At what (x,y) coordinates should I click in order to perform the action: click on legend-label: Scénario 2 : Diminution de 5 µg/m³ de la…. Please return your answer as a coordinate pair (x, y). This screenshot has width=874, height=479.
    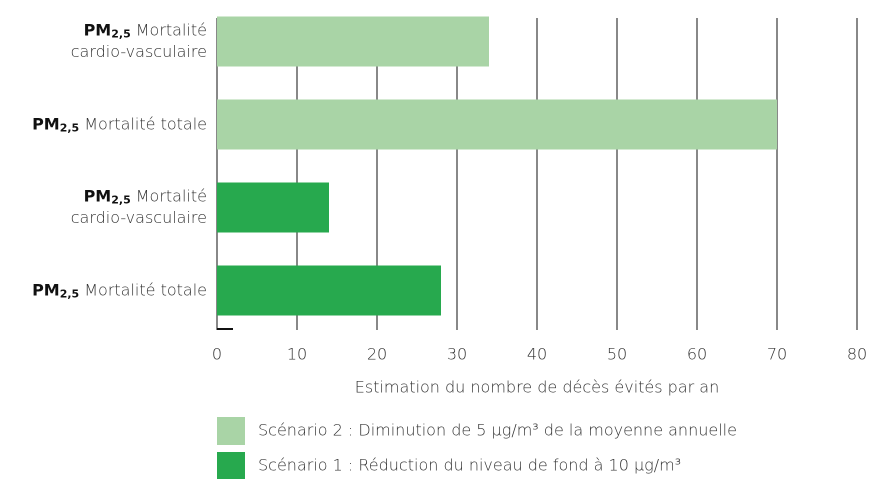
    Looking at the image, I should click on (497, 430).